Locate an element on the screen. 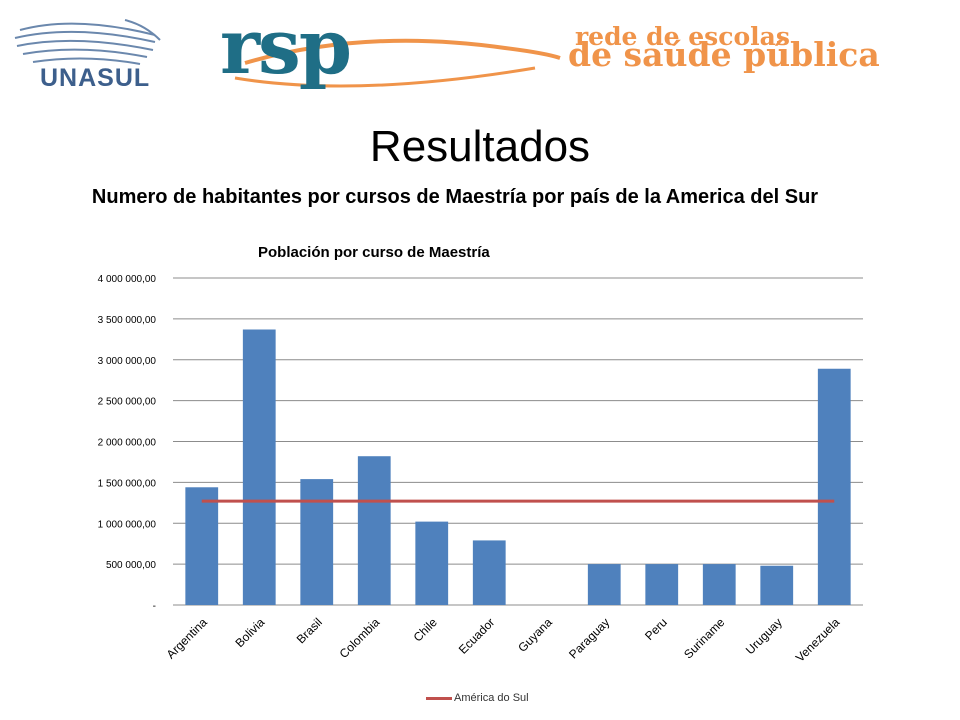 This screenshot has height=720, width=960. rsp-logo is located at coordinates (397, 63).